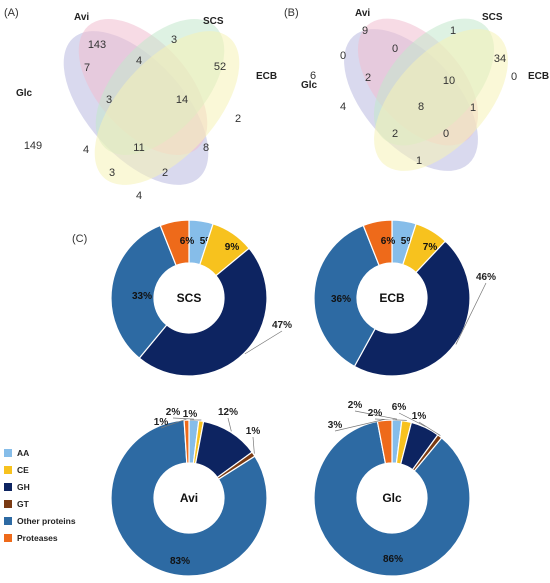  I want to click on legend-label: GT, so click(23, 504).